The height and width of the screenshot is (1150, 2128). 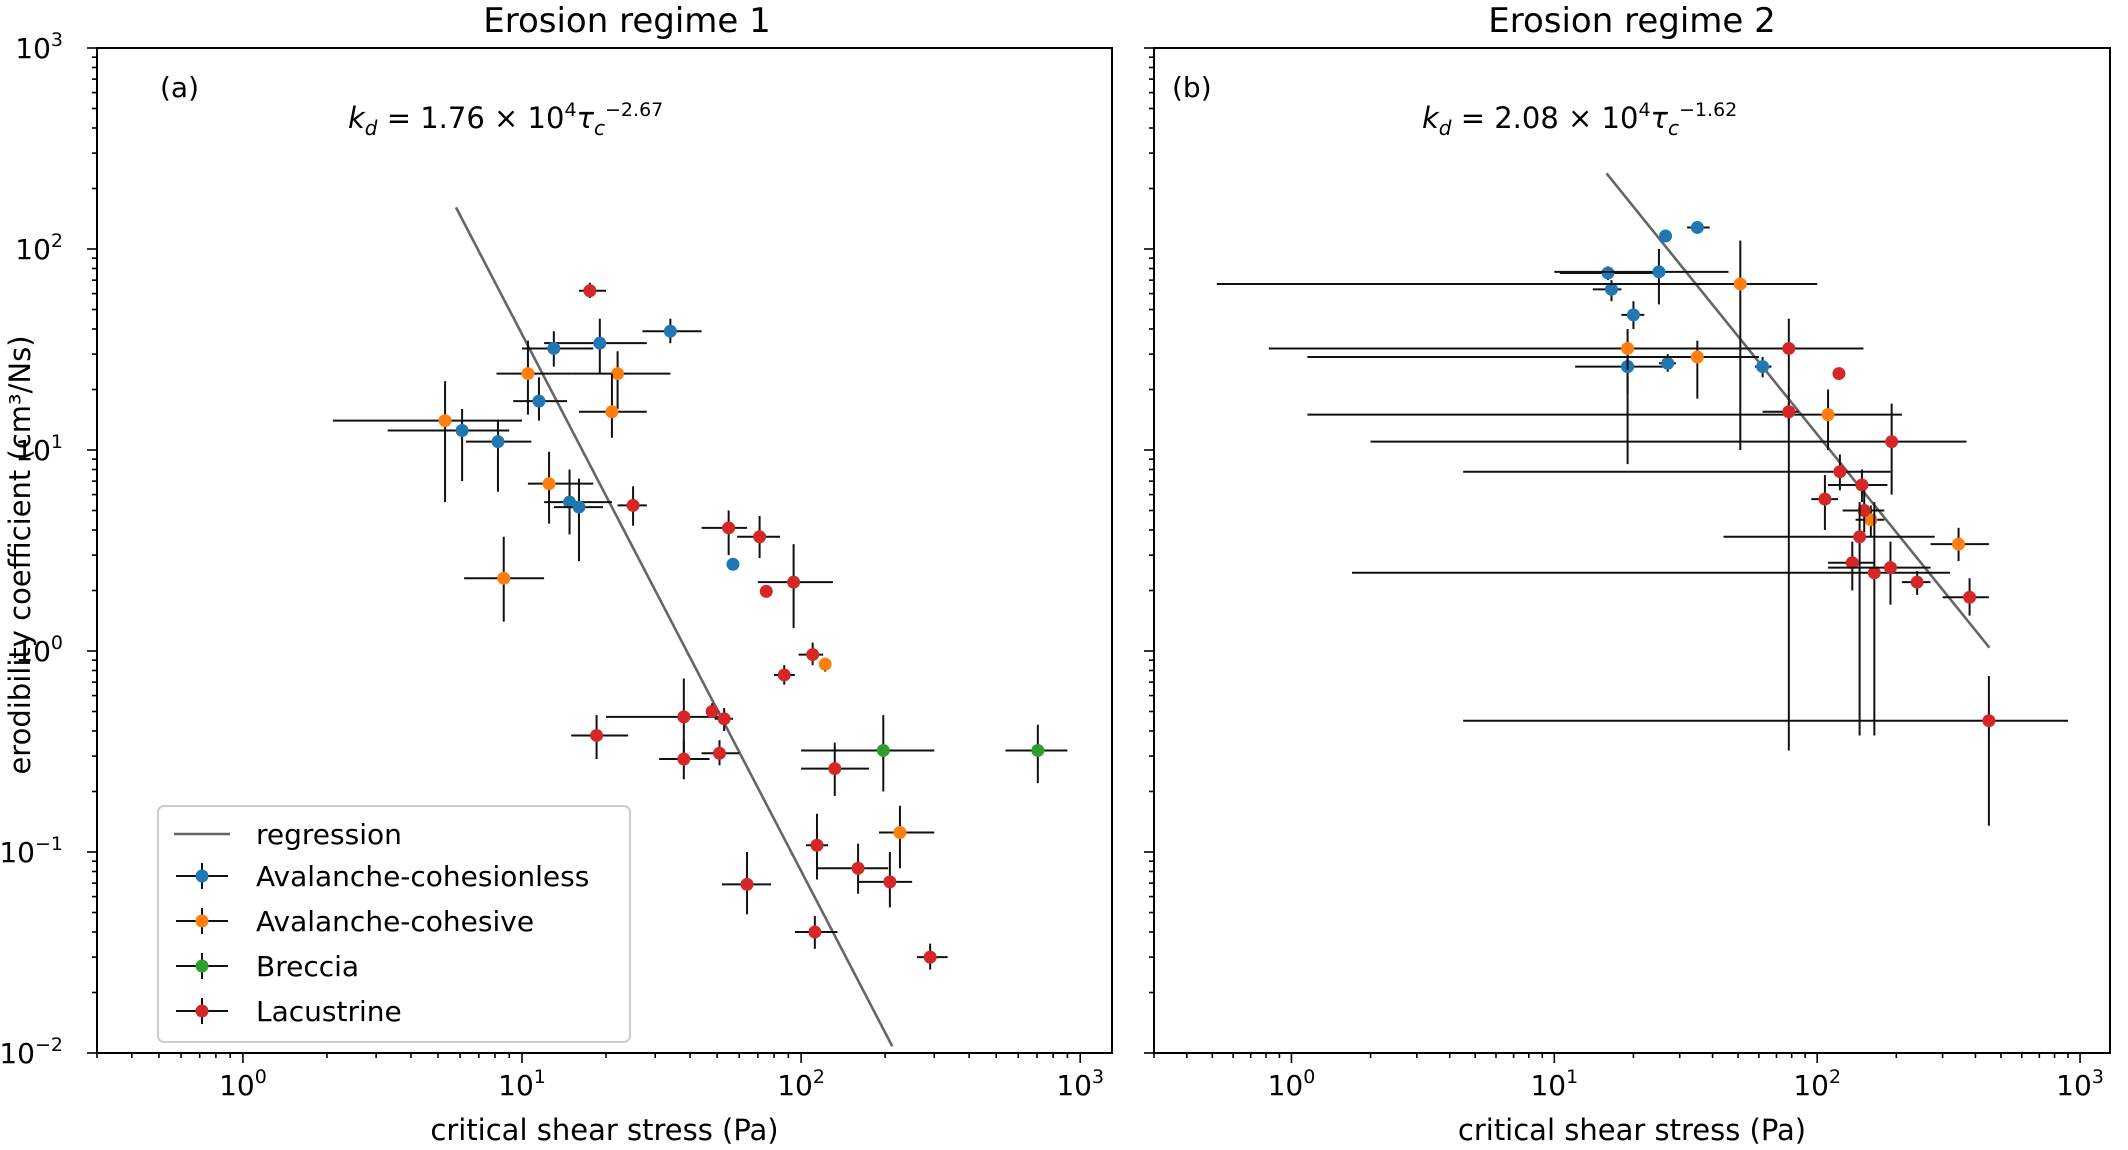 I want to click on legend-label: Breccia, so click(x=307, y=966).